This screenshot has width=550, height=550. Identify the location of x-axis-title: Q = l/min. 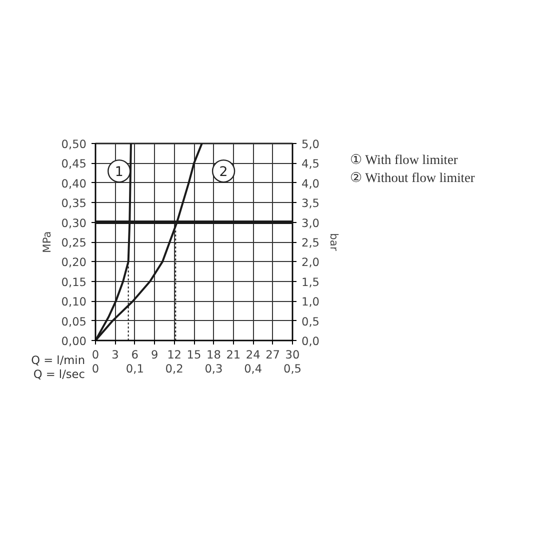
(58, 360).